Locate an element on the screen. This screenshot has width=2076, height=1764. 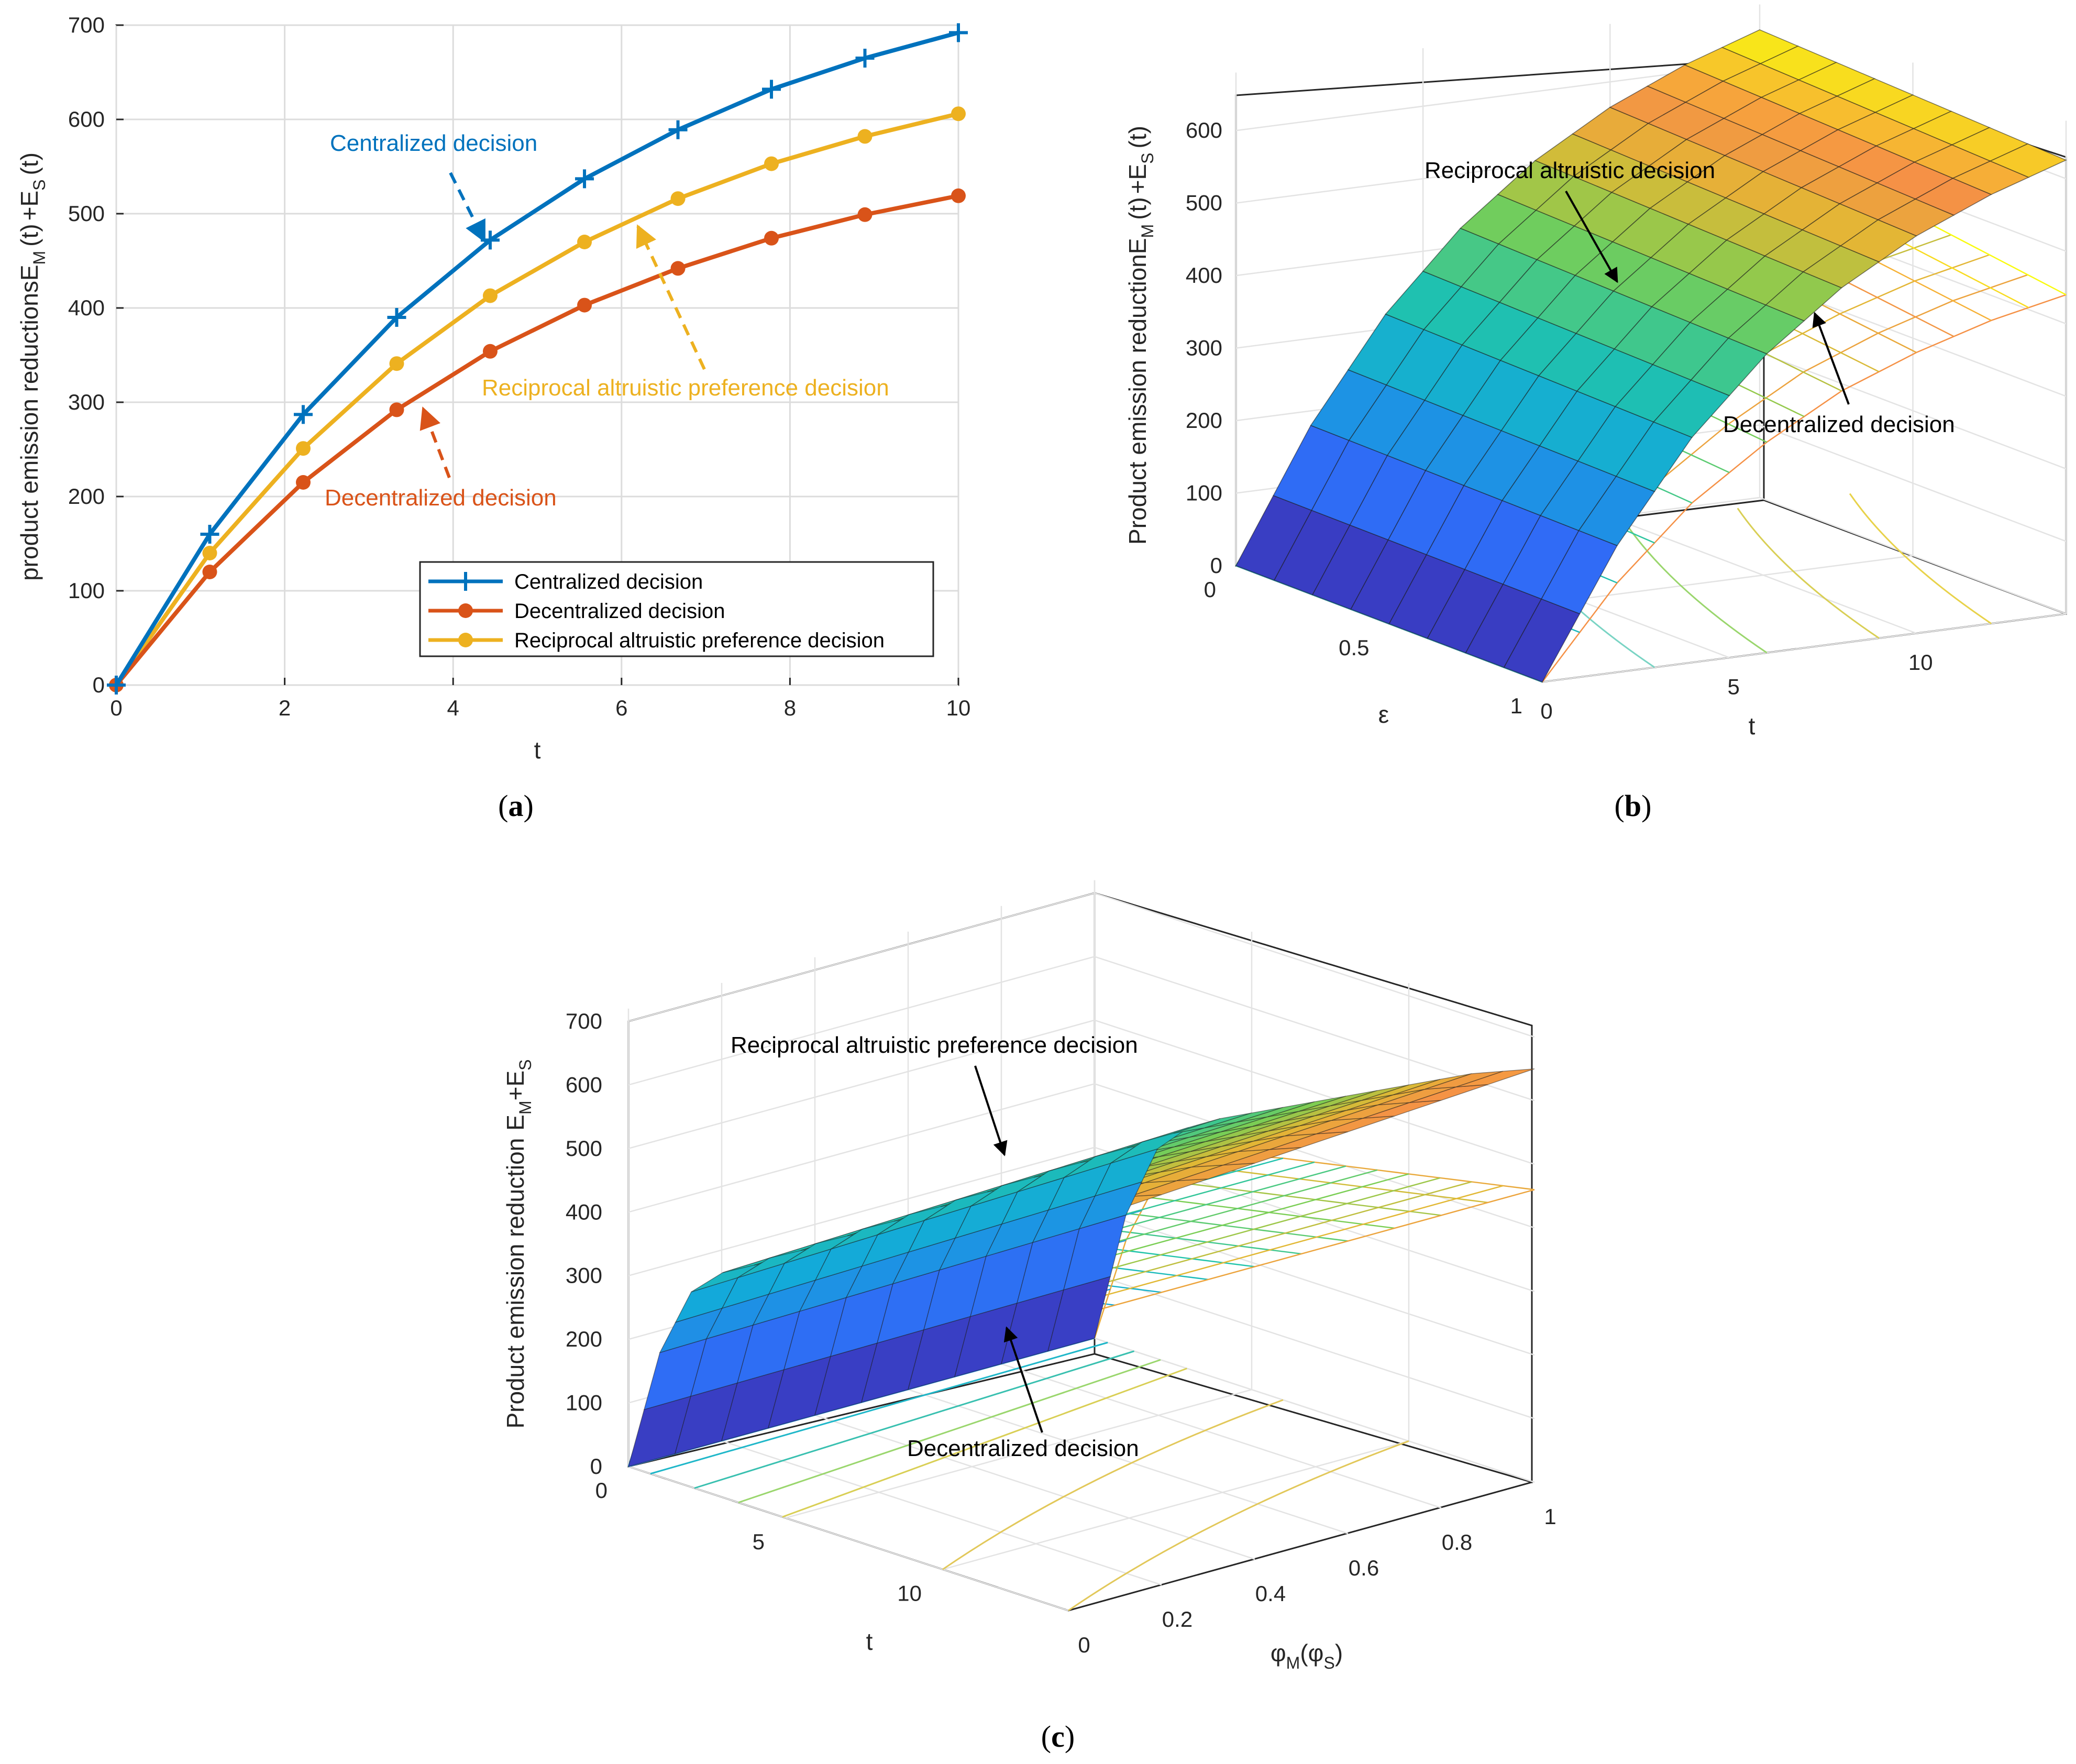
panel-c-floor-contours is located at coordinates (1029, 1476).